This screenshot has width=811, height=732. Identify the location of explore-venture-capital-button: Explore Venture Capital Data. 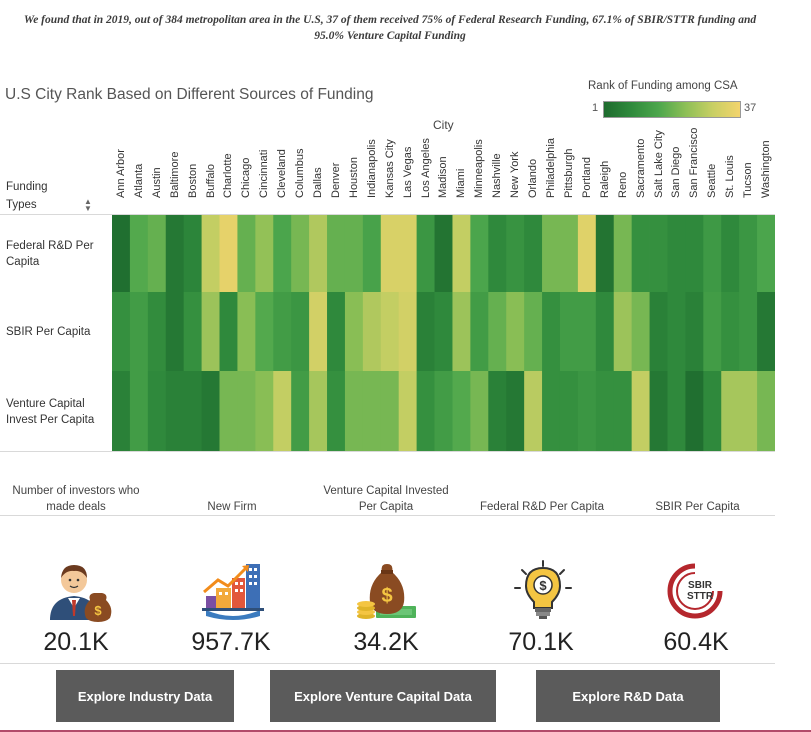
(383, 696).